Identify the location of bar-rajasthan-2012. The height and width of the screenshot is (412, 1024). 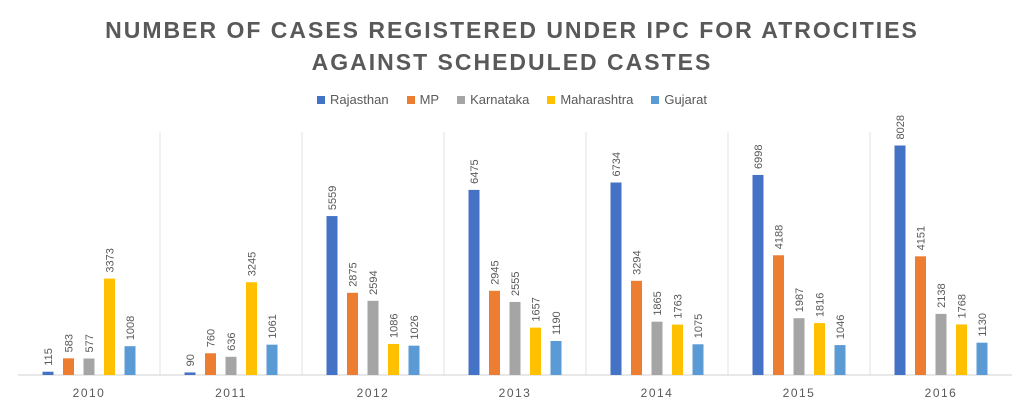
(332, 295).